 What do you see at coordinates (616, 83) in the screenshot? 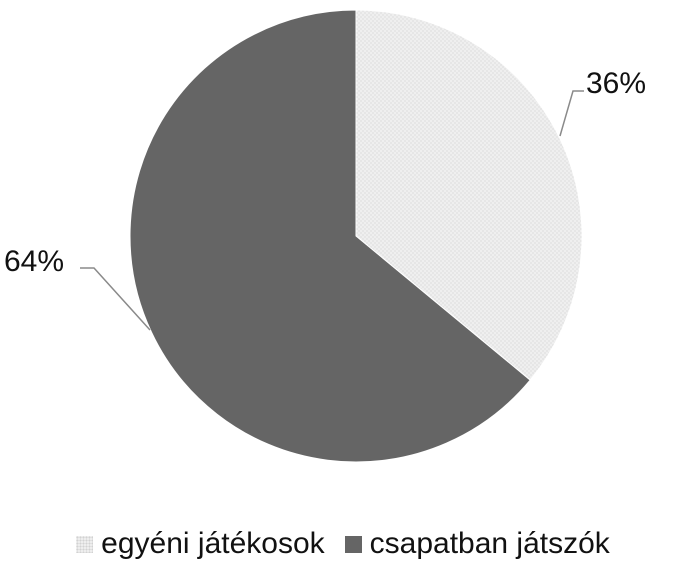
I see `data-label-egyeni: 36%` at bounding box center [616, 83].